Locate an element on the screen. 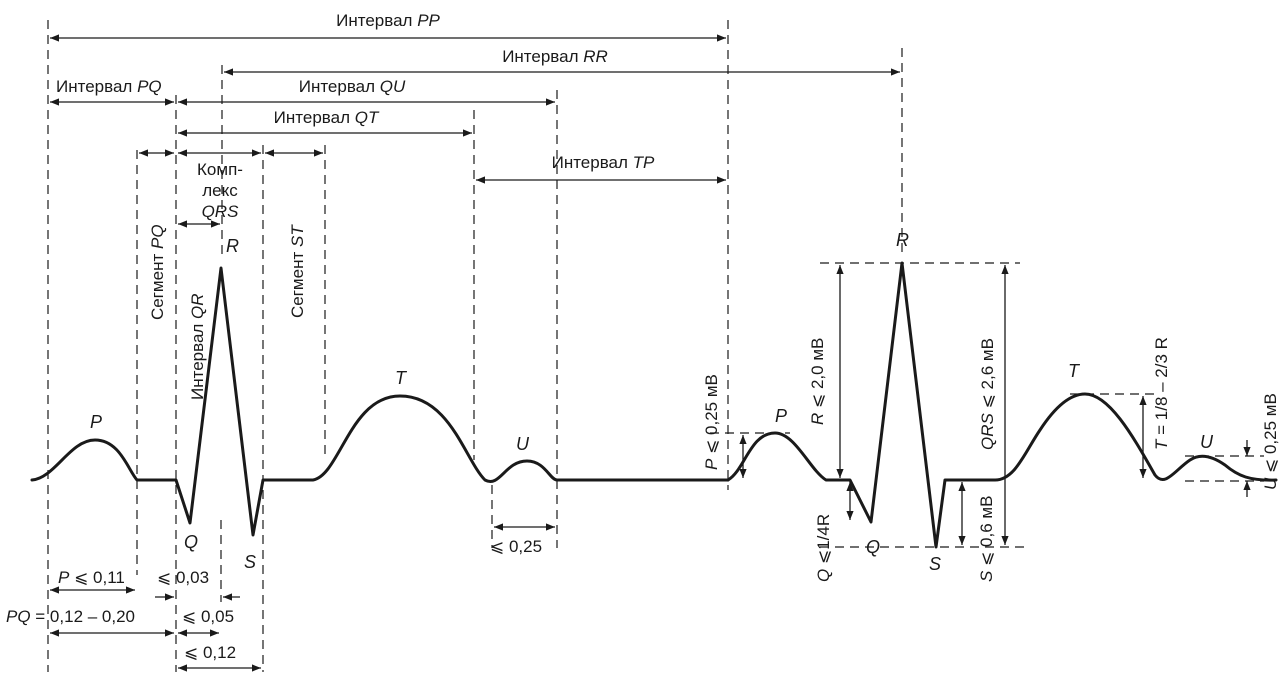 The image size is (1284, 676). wave-s-label-1: S is located at coordinates (250, 562).